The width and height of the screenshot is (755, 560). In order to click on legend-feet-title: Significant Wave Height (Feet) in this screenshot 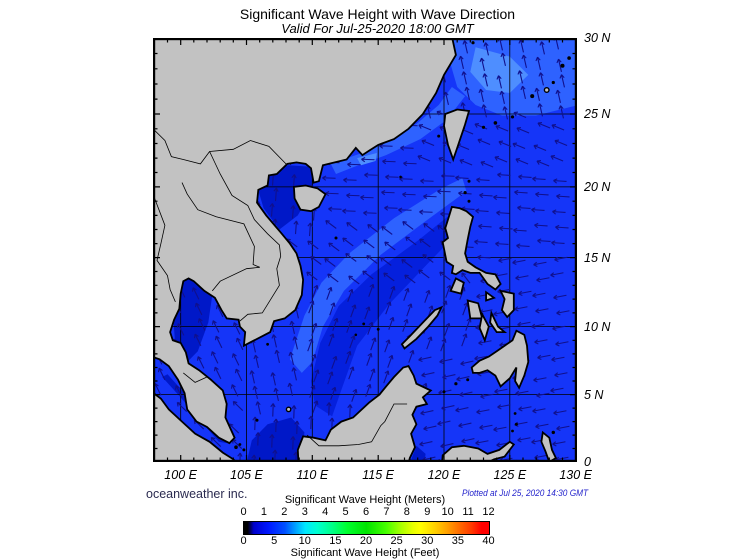, I will do `click(365, 553)`.